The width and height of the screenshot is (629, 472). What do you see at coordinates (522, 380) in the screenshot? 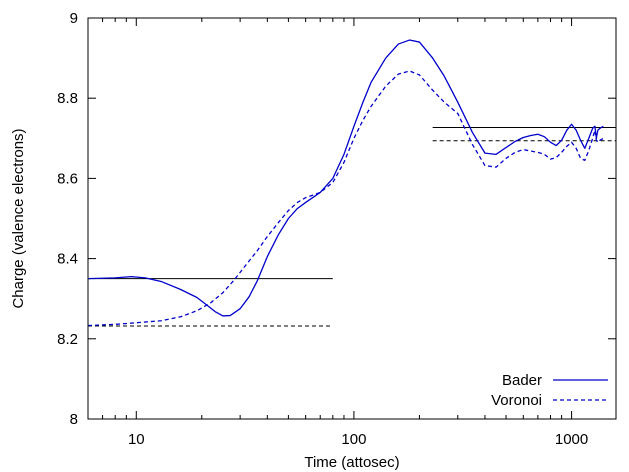
I see `legend-label: Bader` at bounding box center [522, 380].